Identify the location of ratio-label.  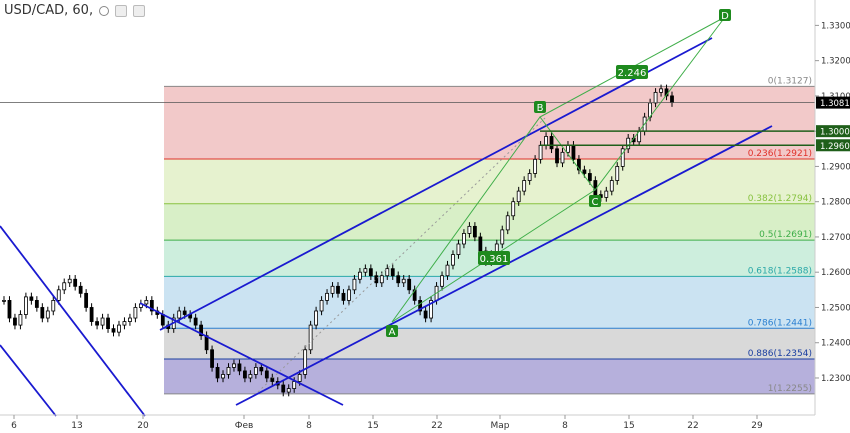
(632, 72).